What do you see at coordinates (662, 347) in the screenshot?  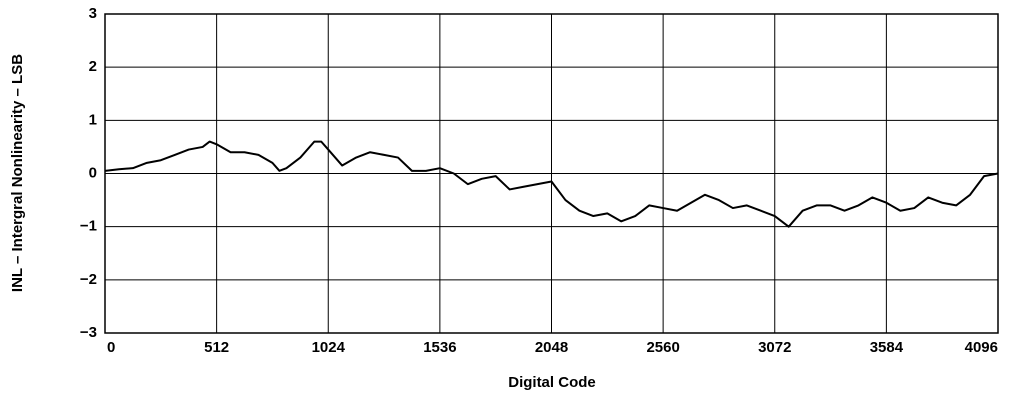 I see `x-tick-label: 2560` at bounding box center [662, 347].